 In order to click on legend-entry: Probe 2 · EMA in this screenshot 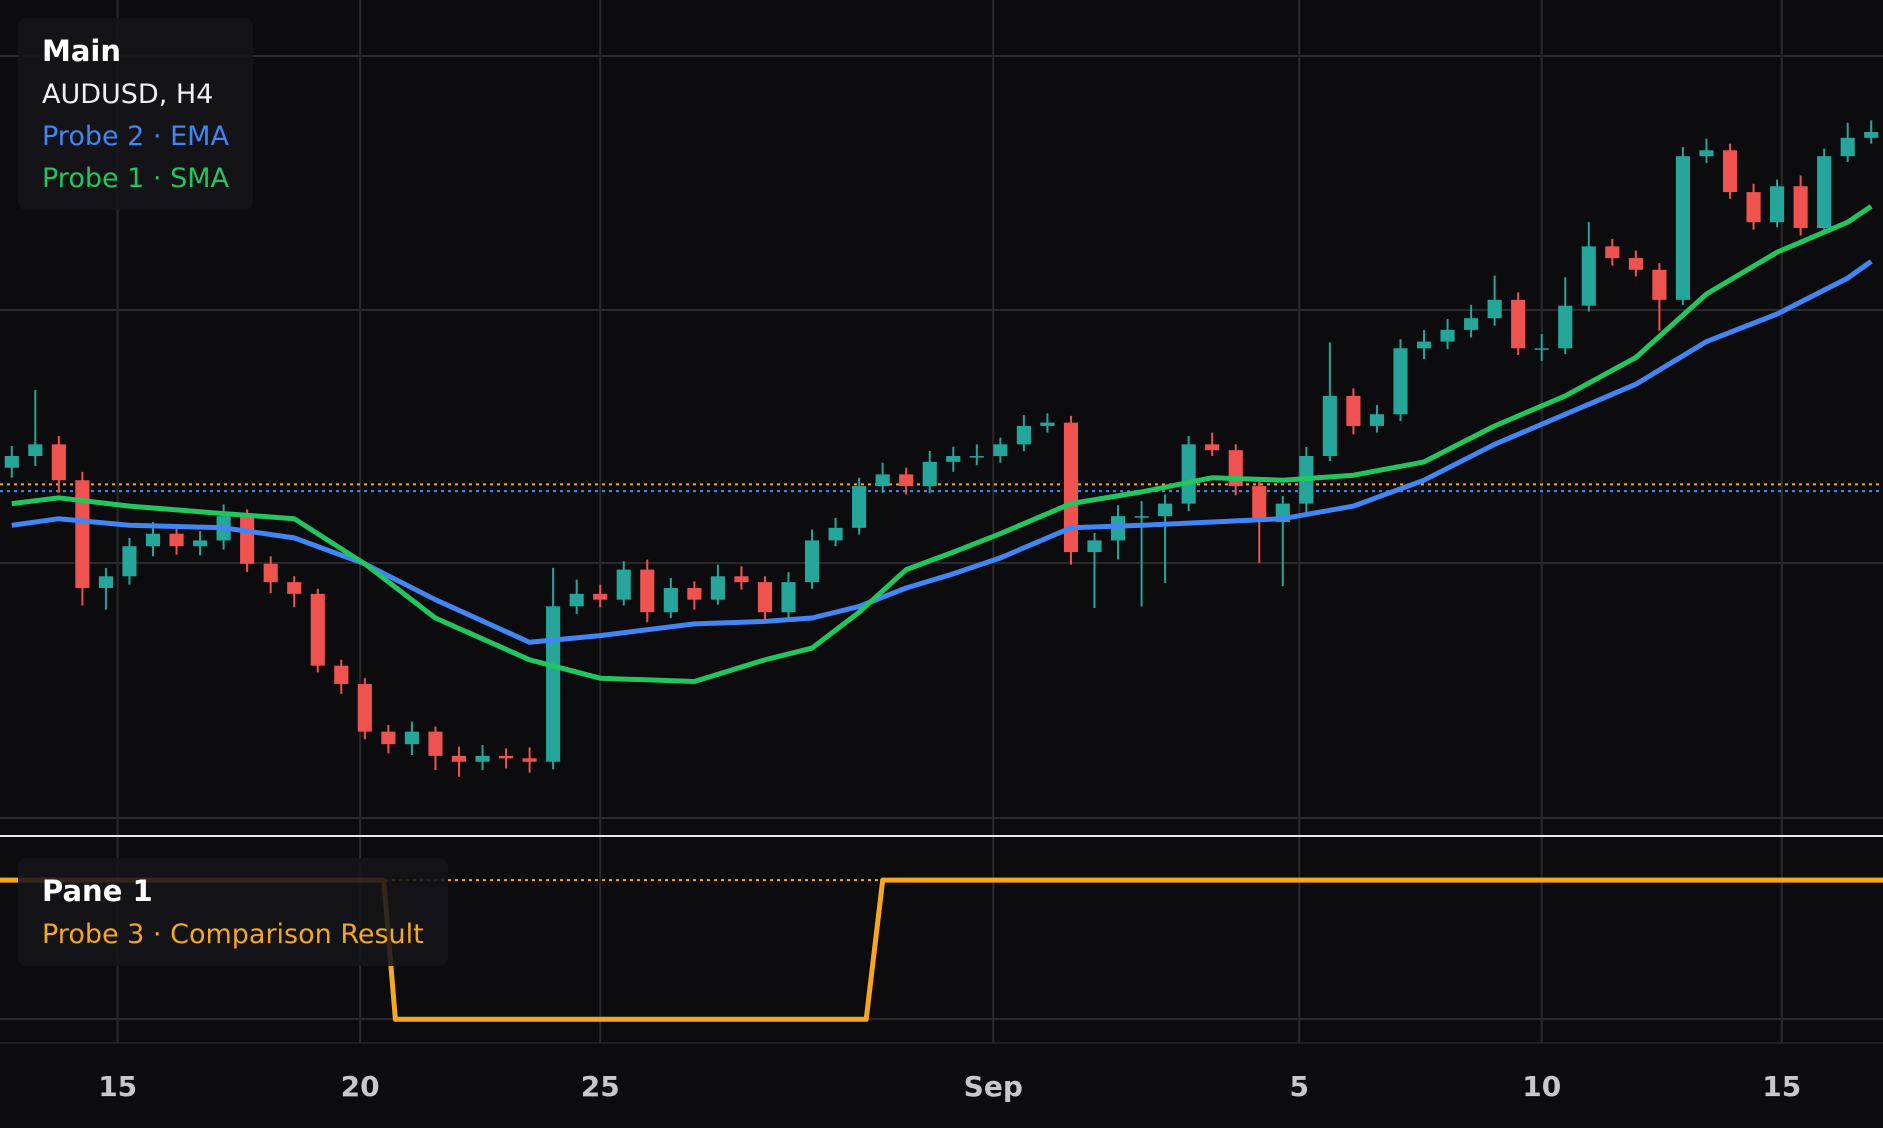, I will do `click(135, 136)`.